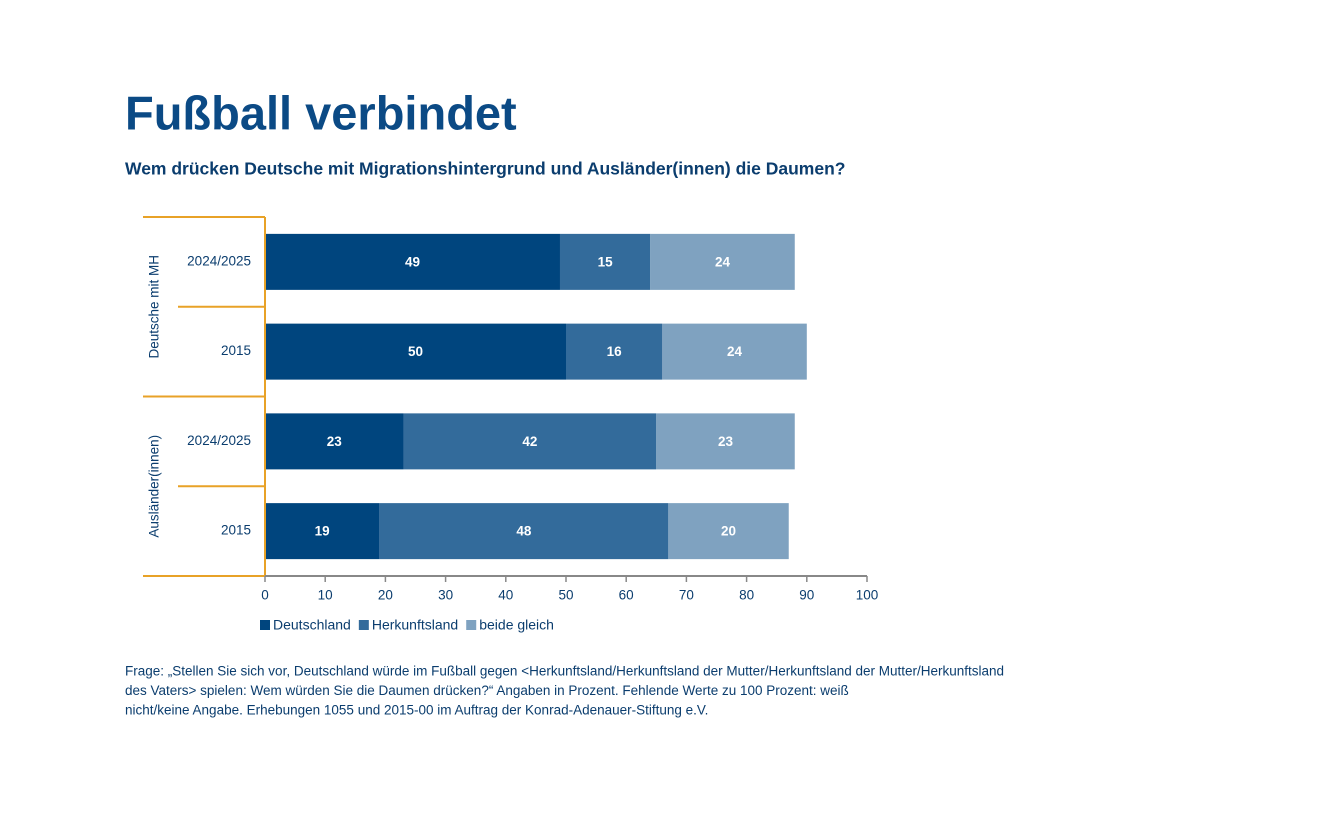 Image resolution: width=1320 pixels, height=838 pixels. What do you see at coordinates (445, 595) in the screenshot?
I see `x-tick-label: 30` at bounding box center [445, 595].